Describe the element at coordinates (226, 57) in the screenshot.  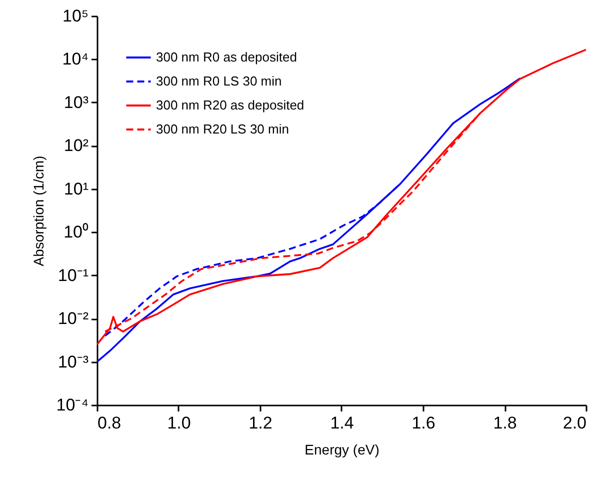
I see `legend-label: 300 nm R0 as deposited` at that location.